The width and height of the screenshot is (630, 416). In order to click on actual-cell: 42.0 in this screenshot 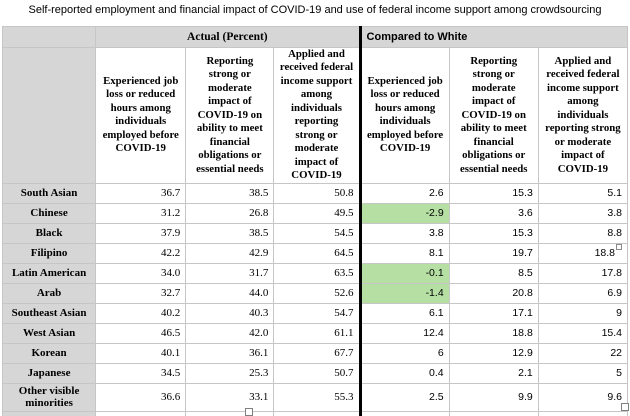, I will do `click(230, 333)`.